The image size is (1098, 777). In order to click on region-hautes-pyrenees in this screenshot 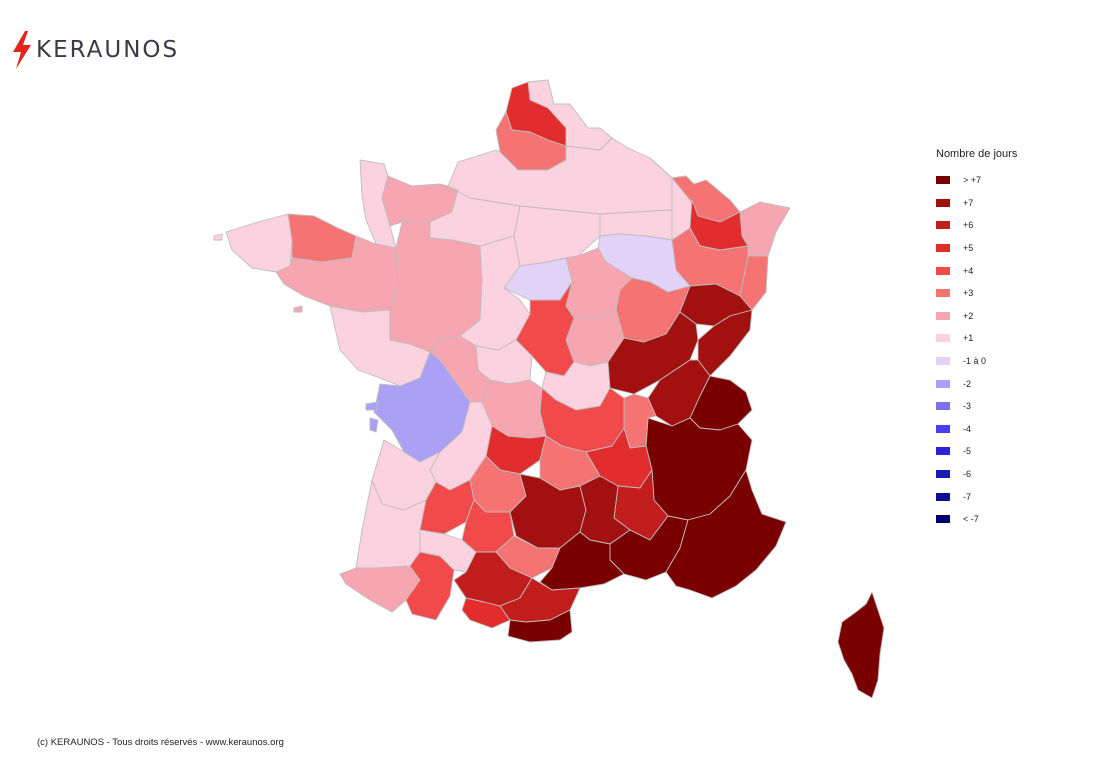, I will do `click(430, 586)`.